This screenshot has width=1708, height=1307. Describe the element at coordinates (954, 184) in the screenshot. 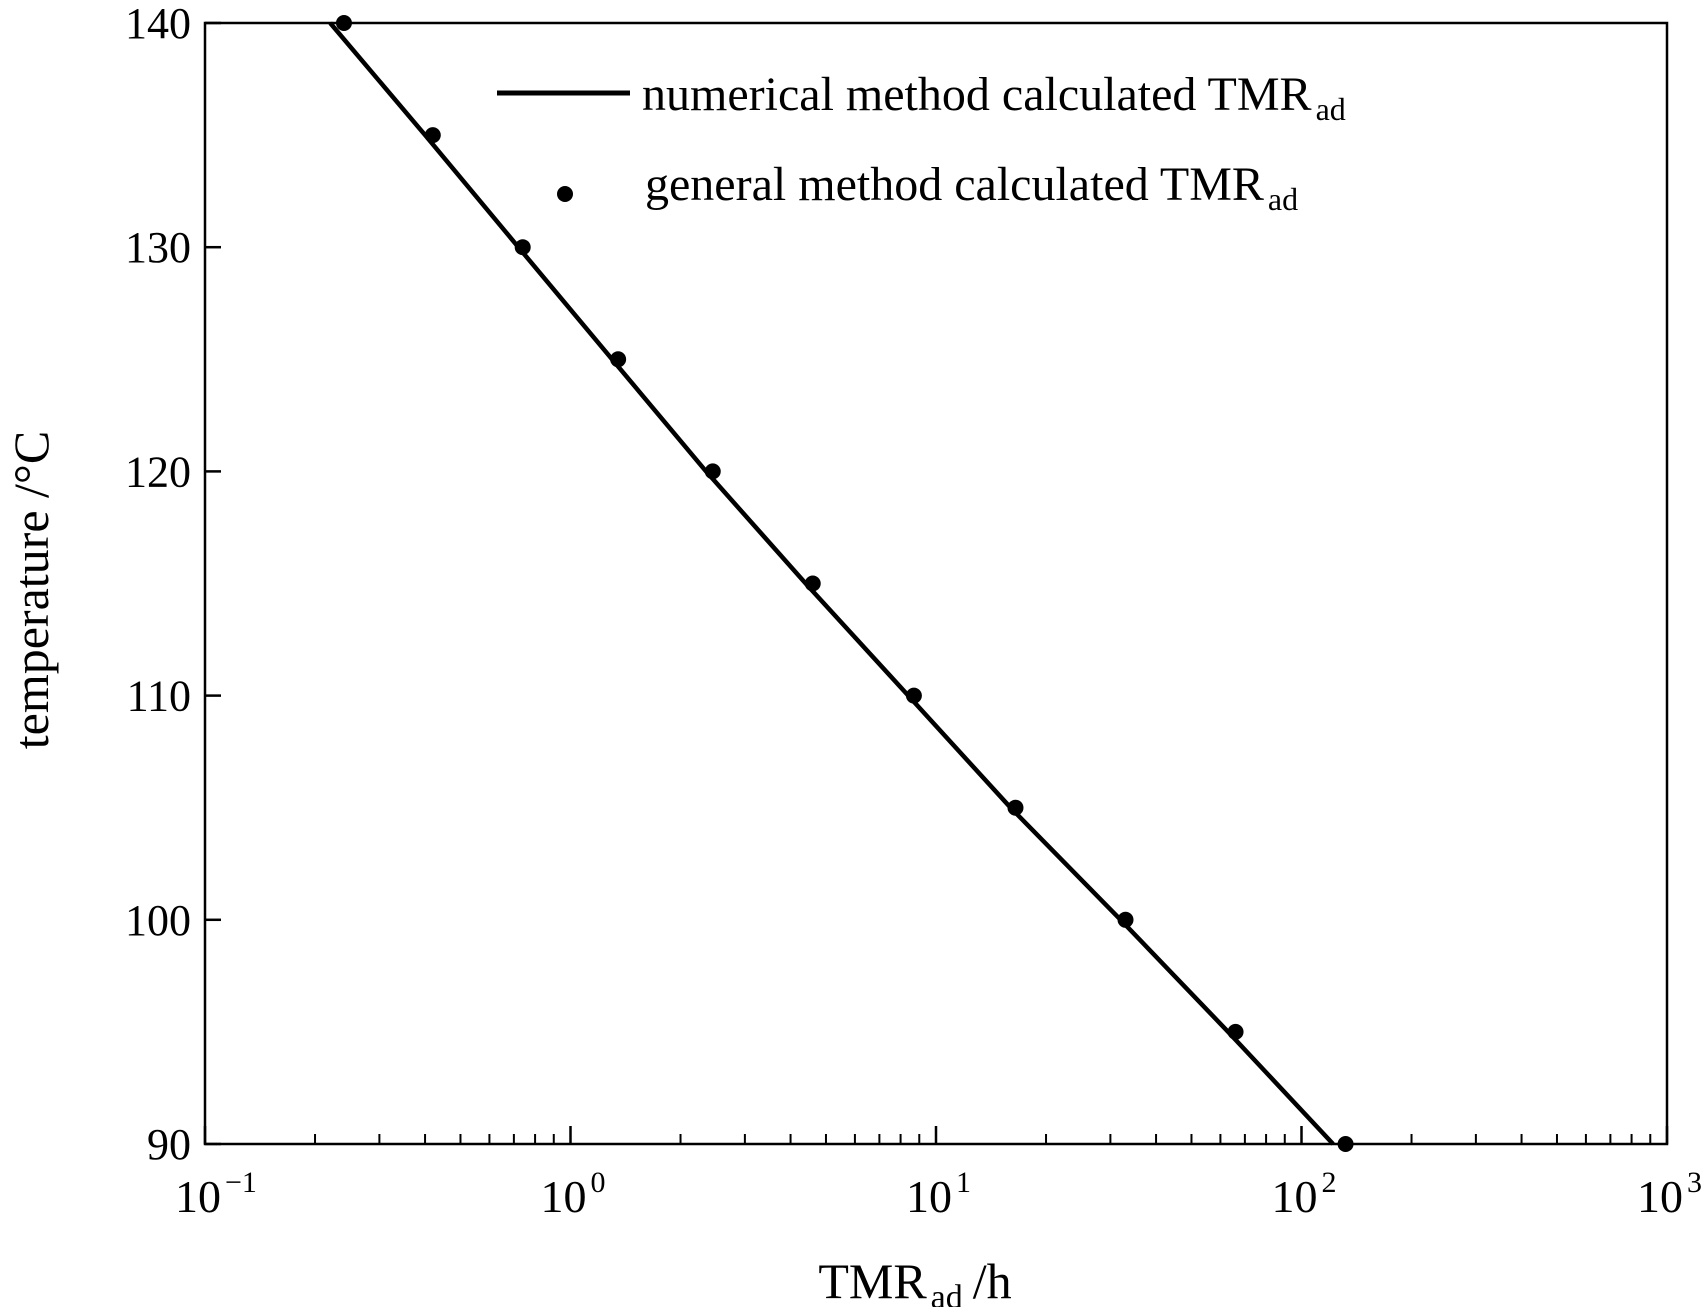

I see `legend-label-general-text: general method calculated TMR` at that location.